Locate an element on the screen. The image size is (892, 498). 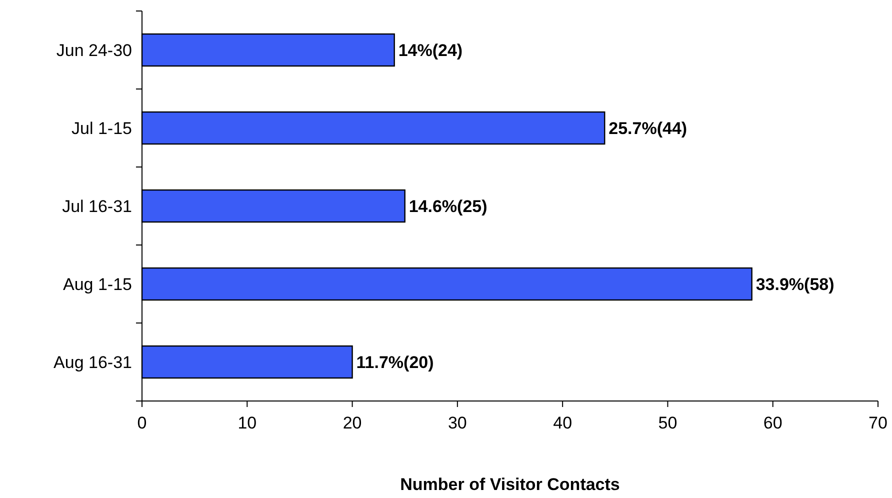
x-tick-label: 0 is located at coordinates (142, 423).